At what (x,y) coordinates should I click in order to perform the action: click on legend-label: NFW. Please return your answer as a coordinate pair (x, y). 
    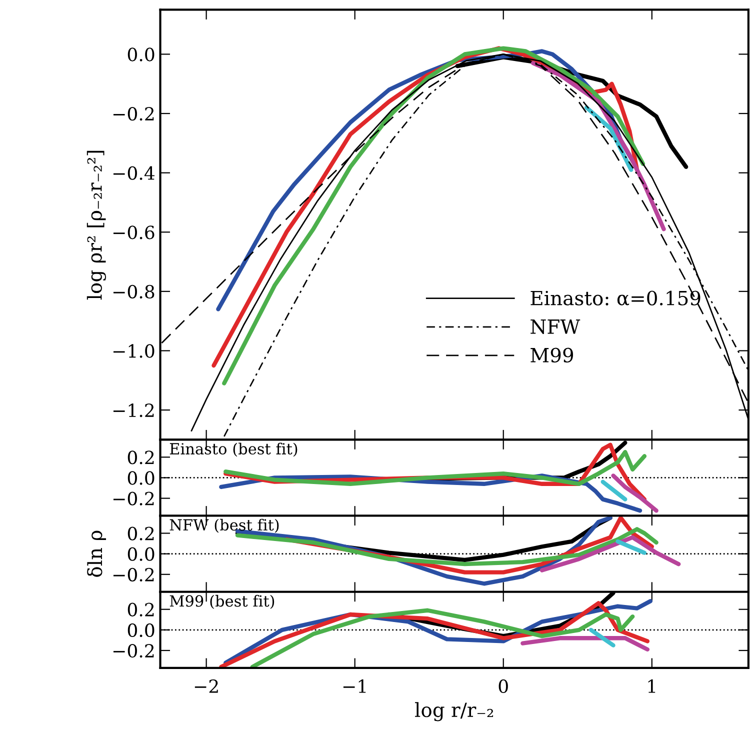
    Looking at the image, I should click on (555, 327).